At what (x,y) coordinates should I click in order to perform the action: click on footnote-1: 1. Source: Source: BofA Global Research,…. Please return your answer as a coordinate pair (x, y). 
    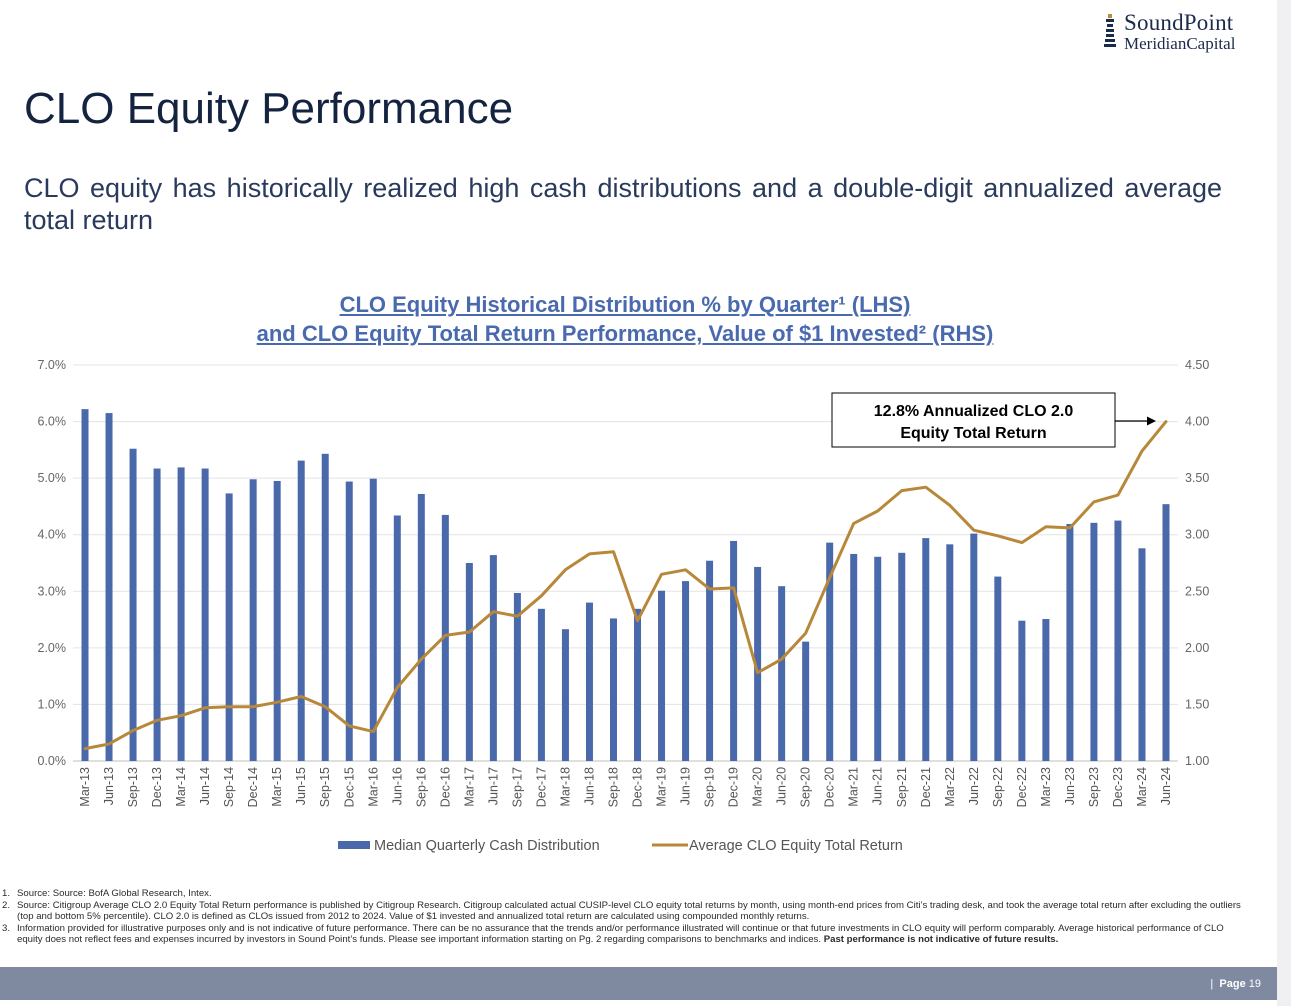
    Looking at the image, I should click on (625, 893).